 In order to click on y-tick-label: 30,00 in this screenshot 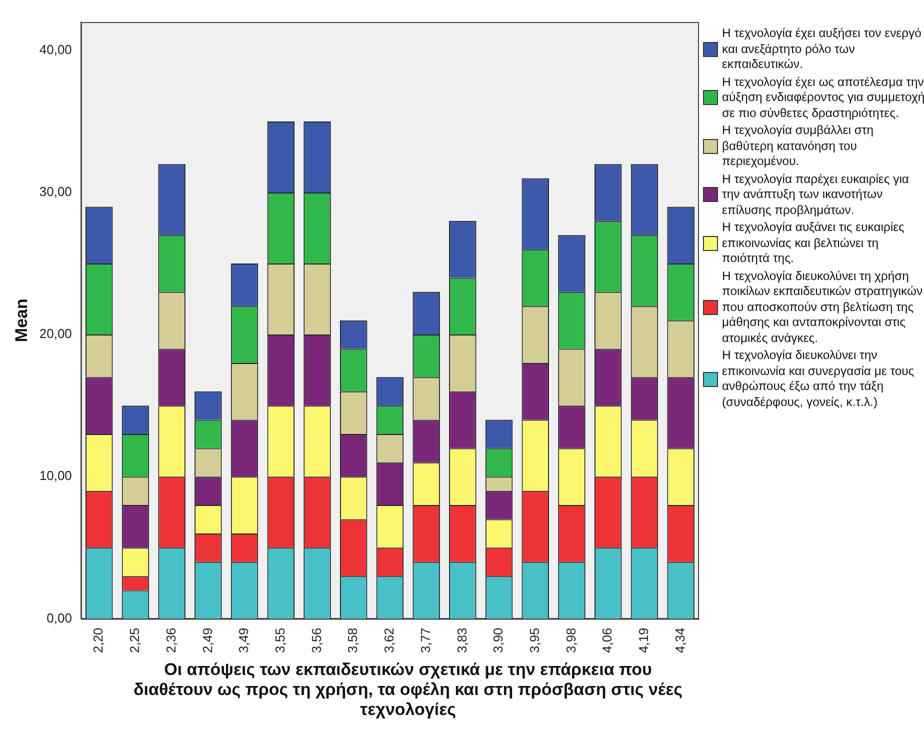, I will do `click(55, 192)`.